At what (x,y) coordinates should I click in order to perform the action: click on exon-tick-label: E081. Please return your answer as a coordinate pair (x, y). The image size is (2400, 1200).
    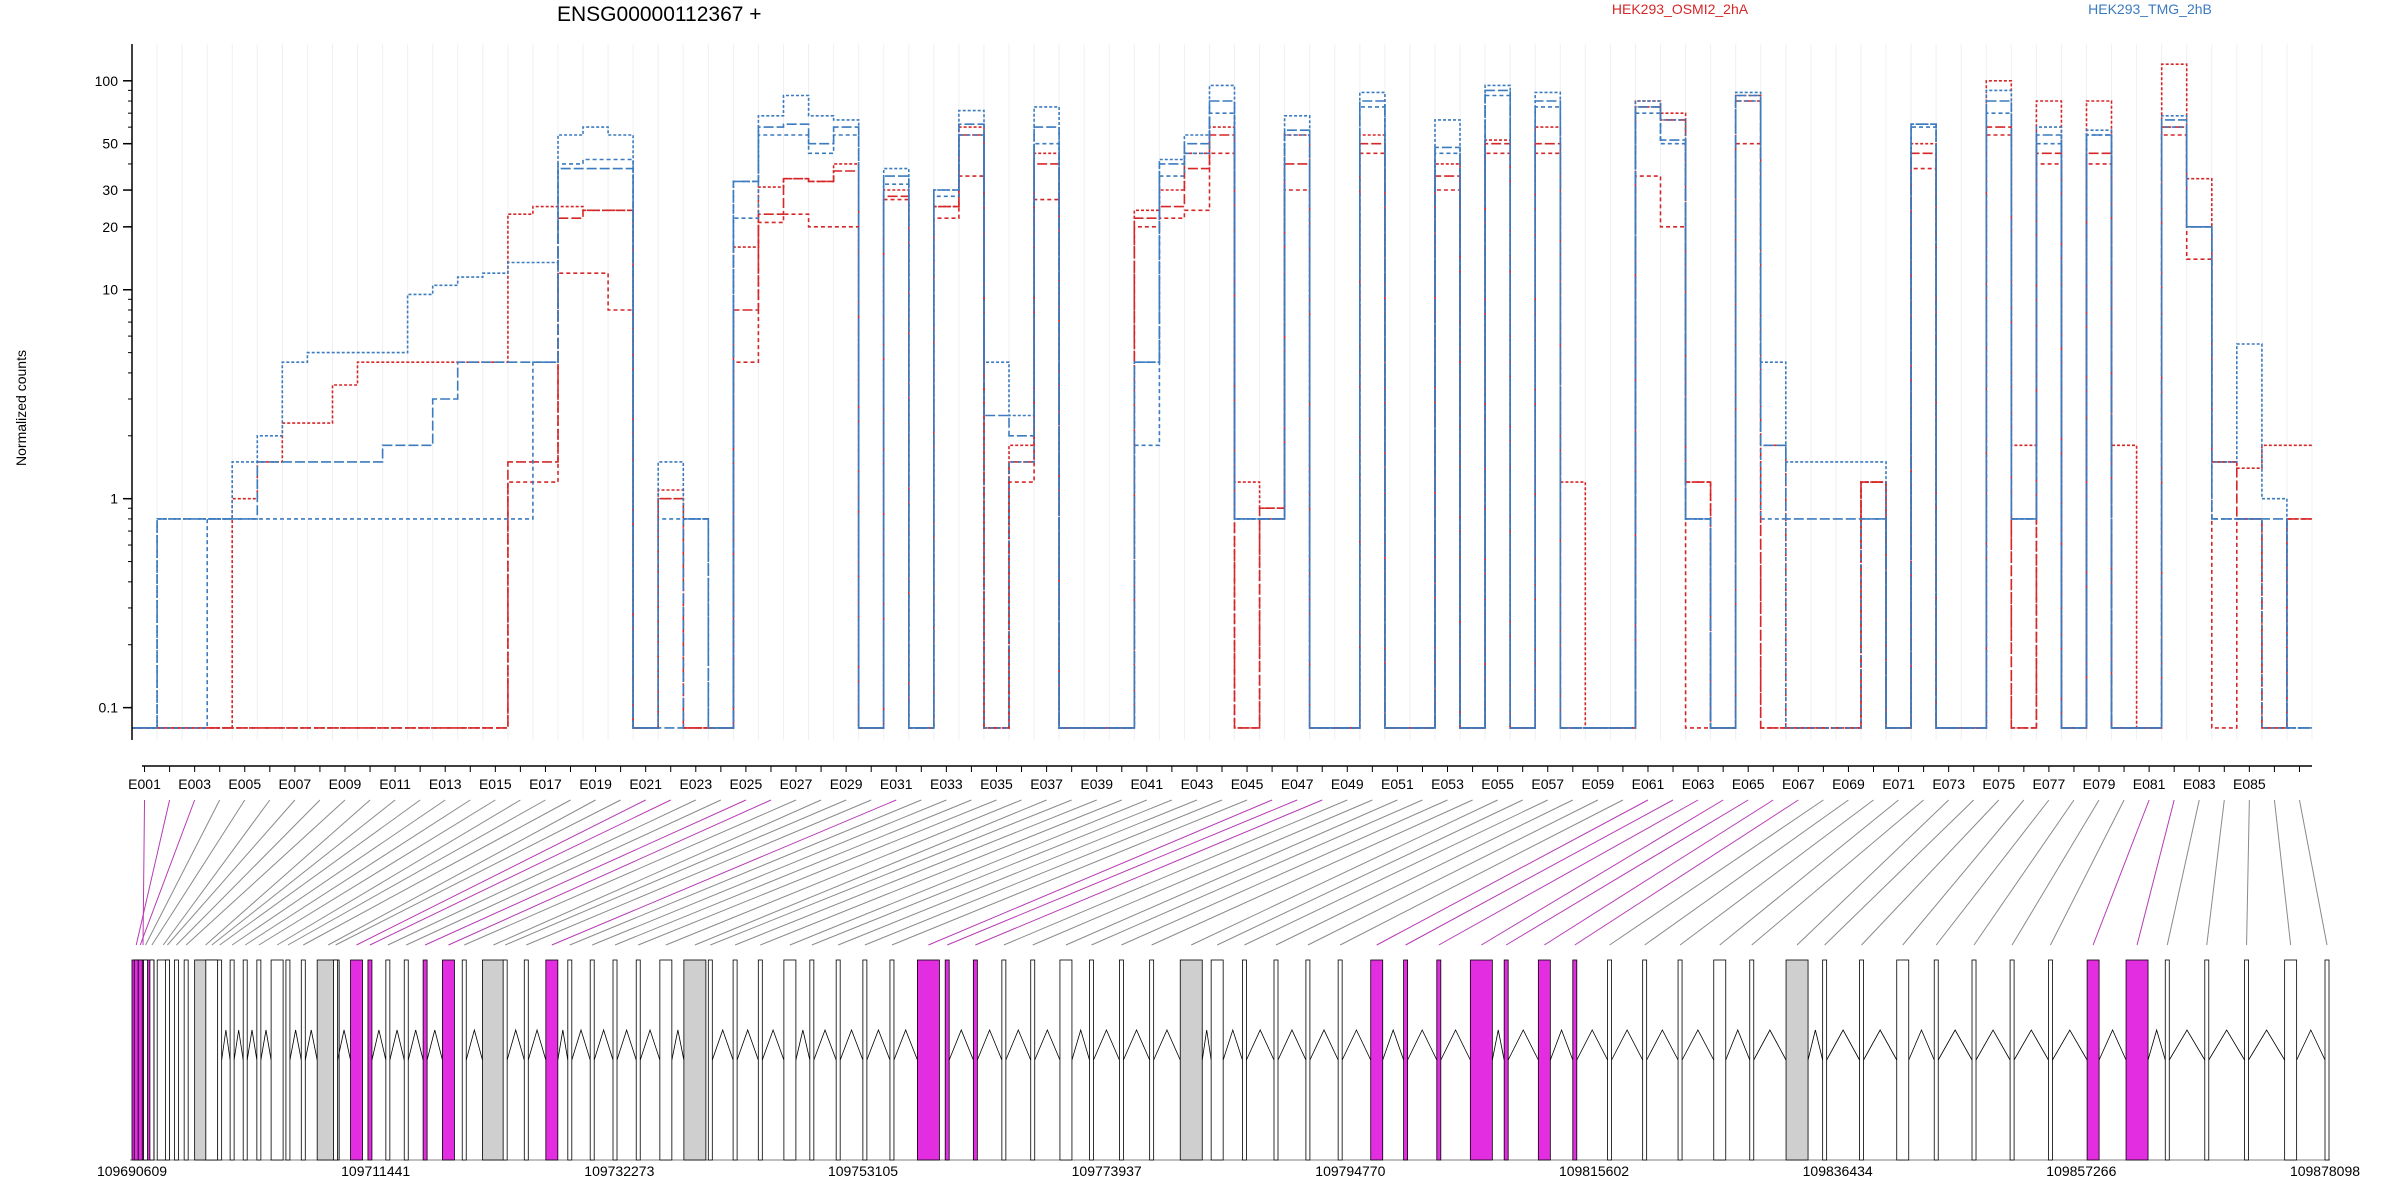
    Looking at the image, I should click on (2149, 784).